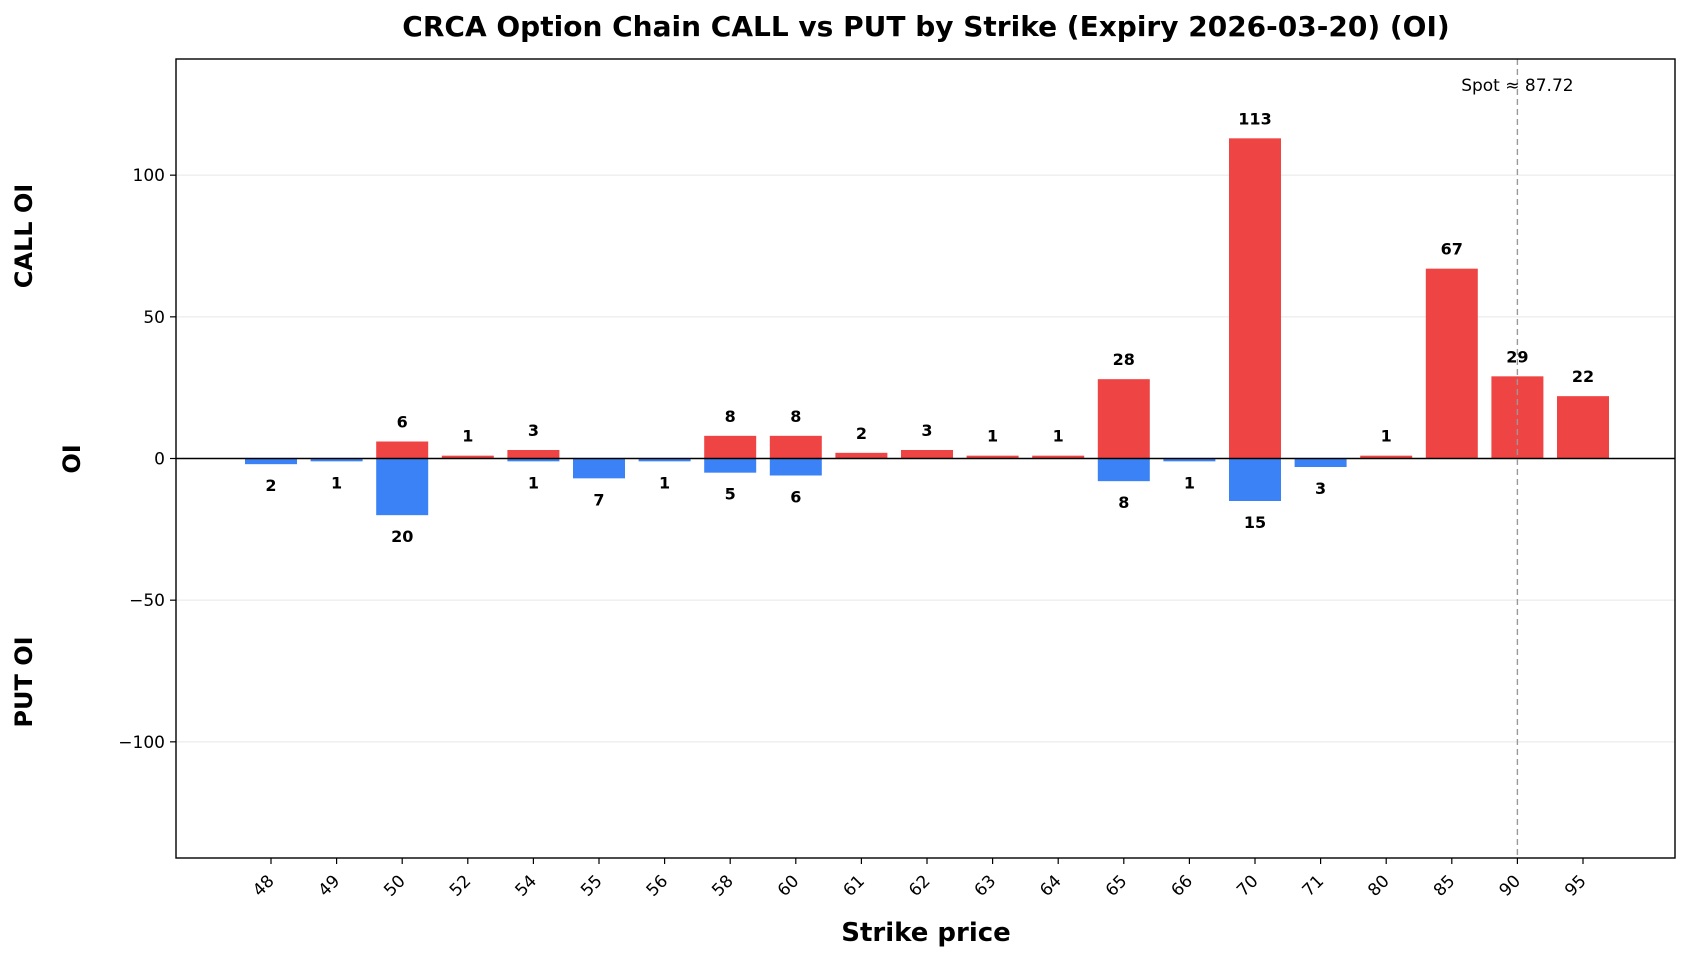 This screenshot has width=1685, height=964. Describe the element at coordinates (1181, 885) in the screenshot. I see `x-tick-label: 66` at that location.